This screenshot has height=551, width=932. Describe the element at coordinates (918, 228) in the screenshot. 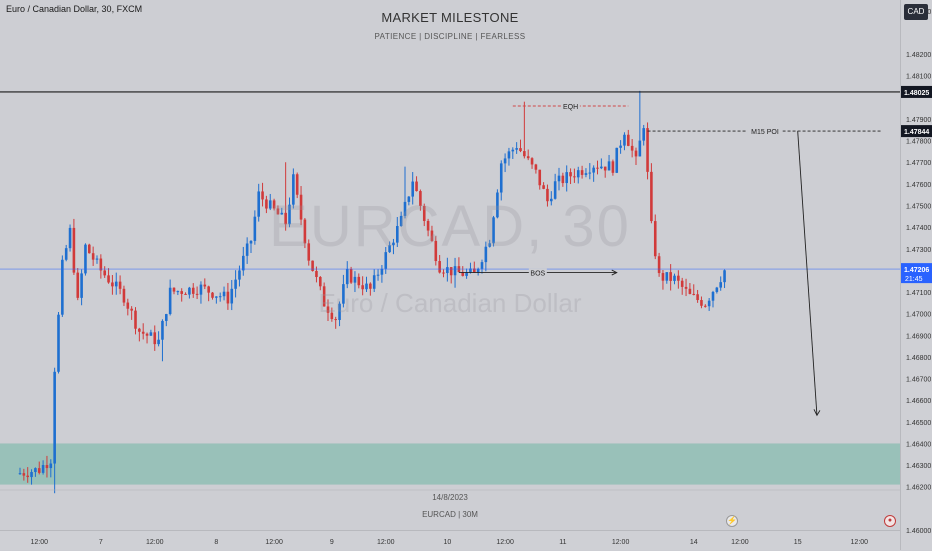

I see `price-tick-label: 1.47400` at that location.